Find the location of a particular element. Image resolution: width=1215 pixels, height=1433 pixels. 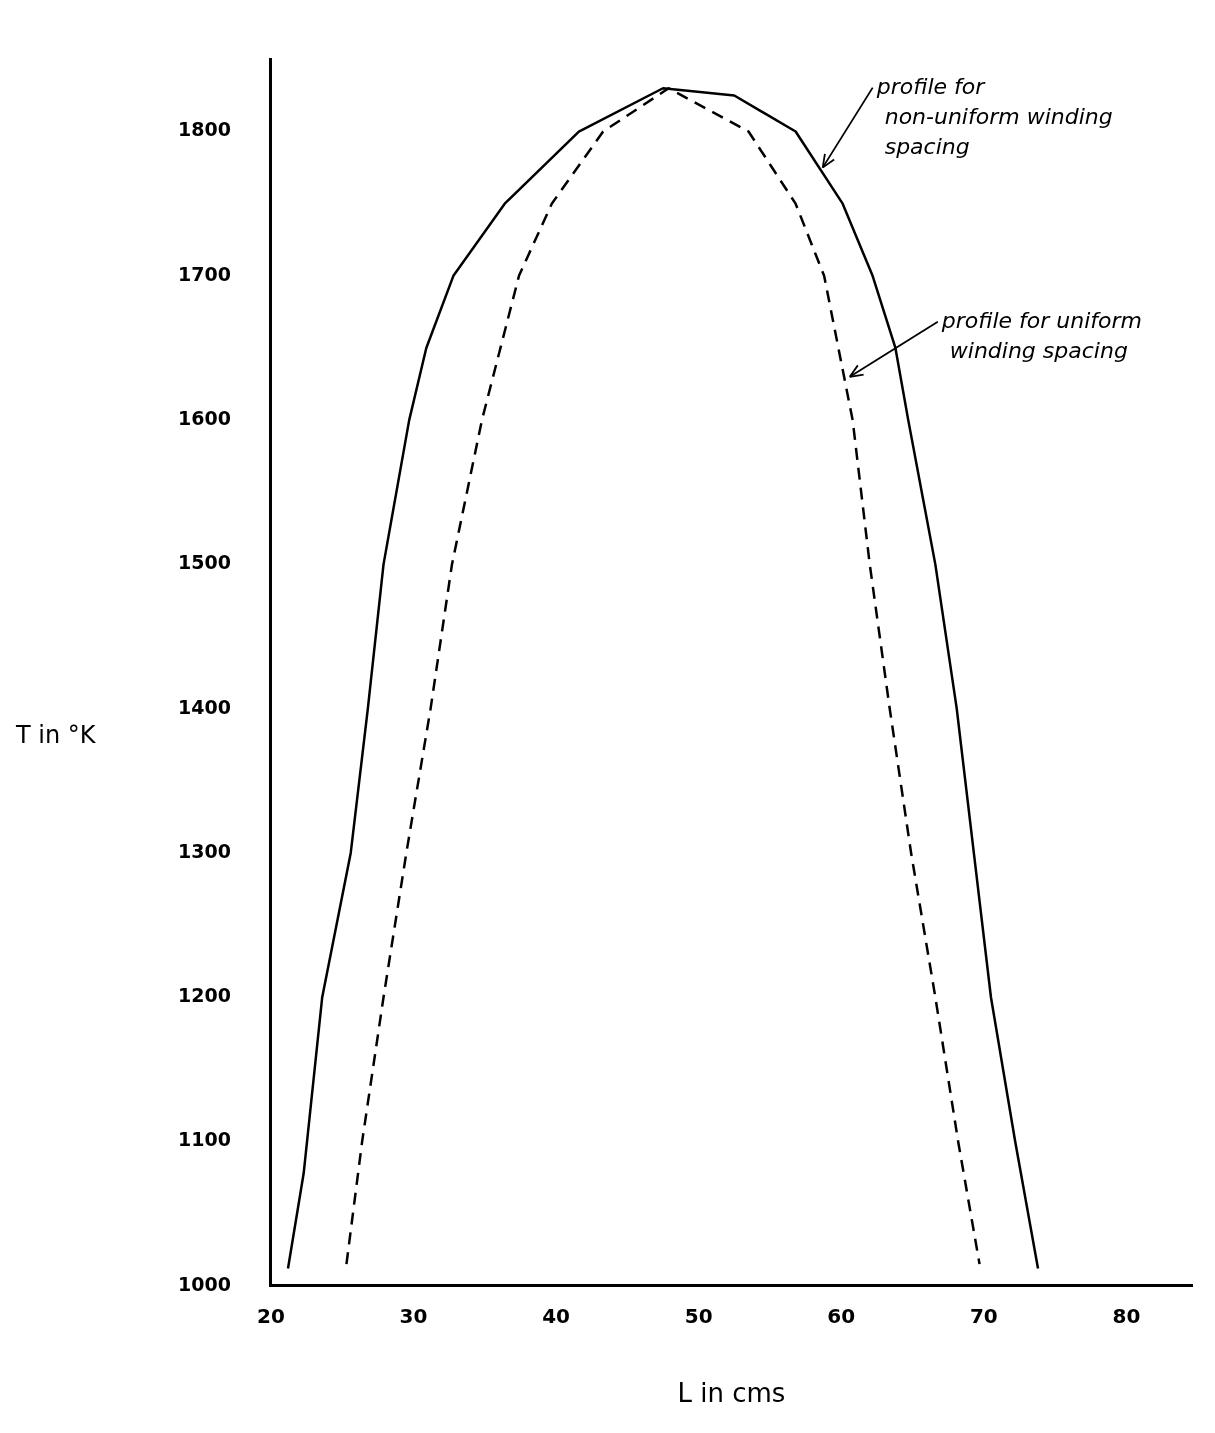

x-tick-label: 70 is located at coordinates (983, 1316).